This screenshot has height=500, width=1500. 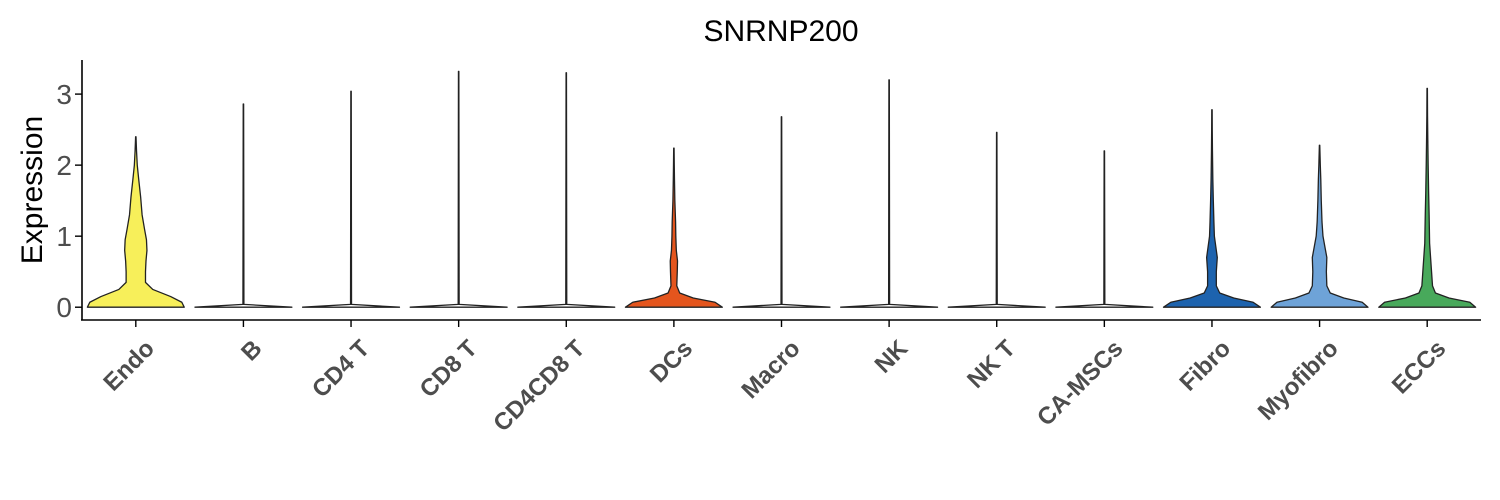 What do you see at coordinates (771, 369) in the screenshot?
I see `x-tick-label-macro: Macro` at bounding box center [771, 369].